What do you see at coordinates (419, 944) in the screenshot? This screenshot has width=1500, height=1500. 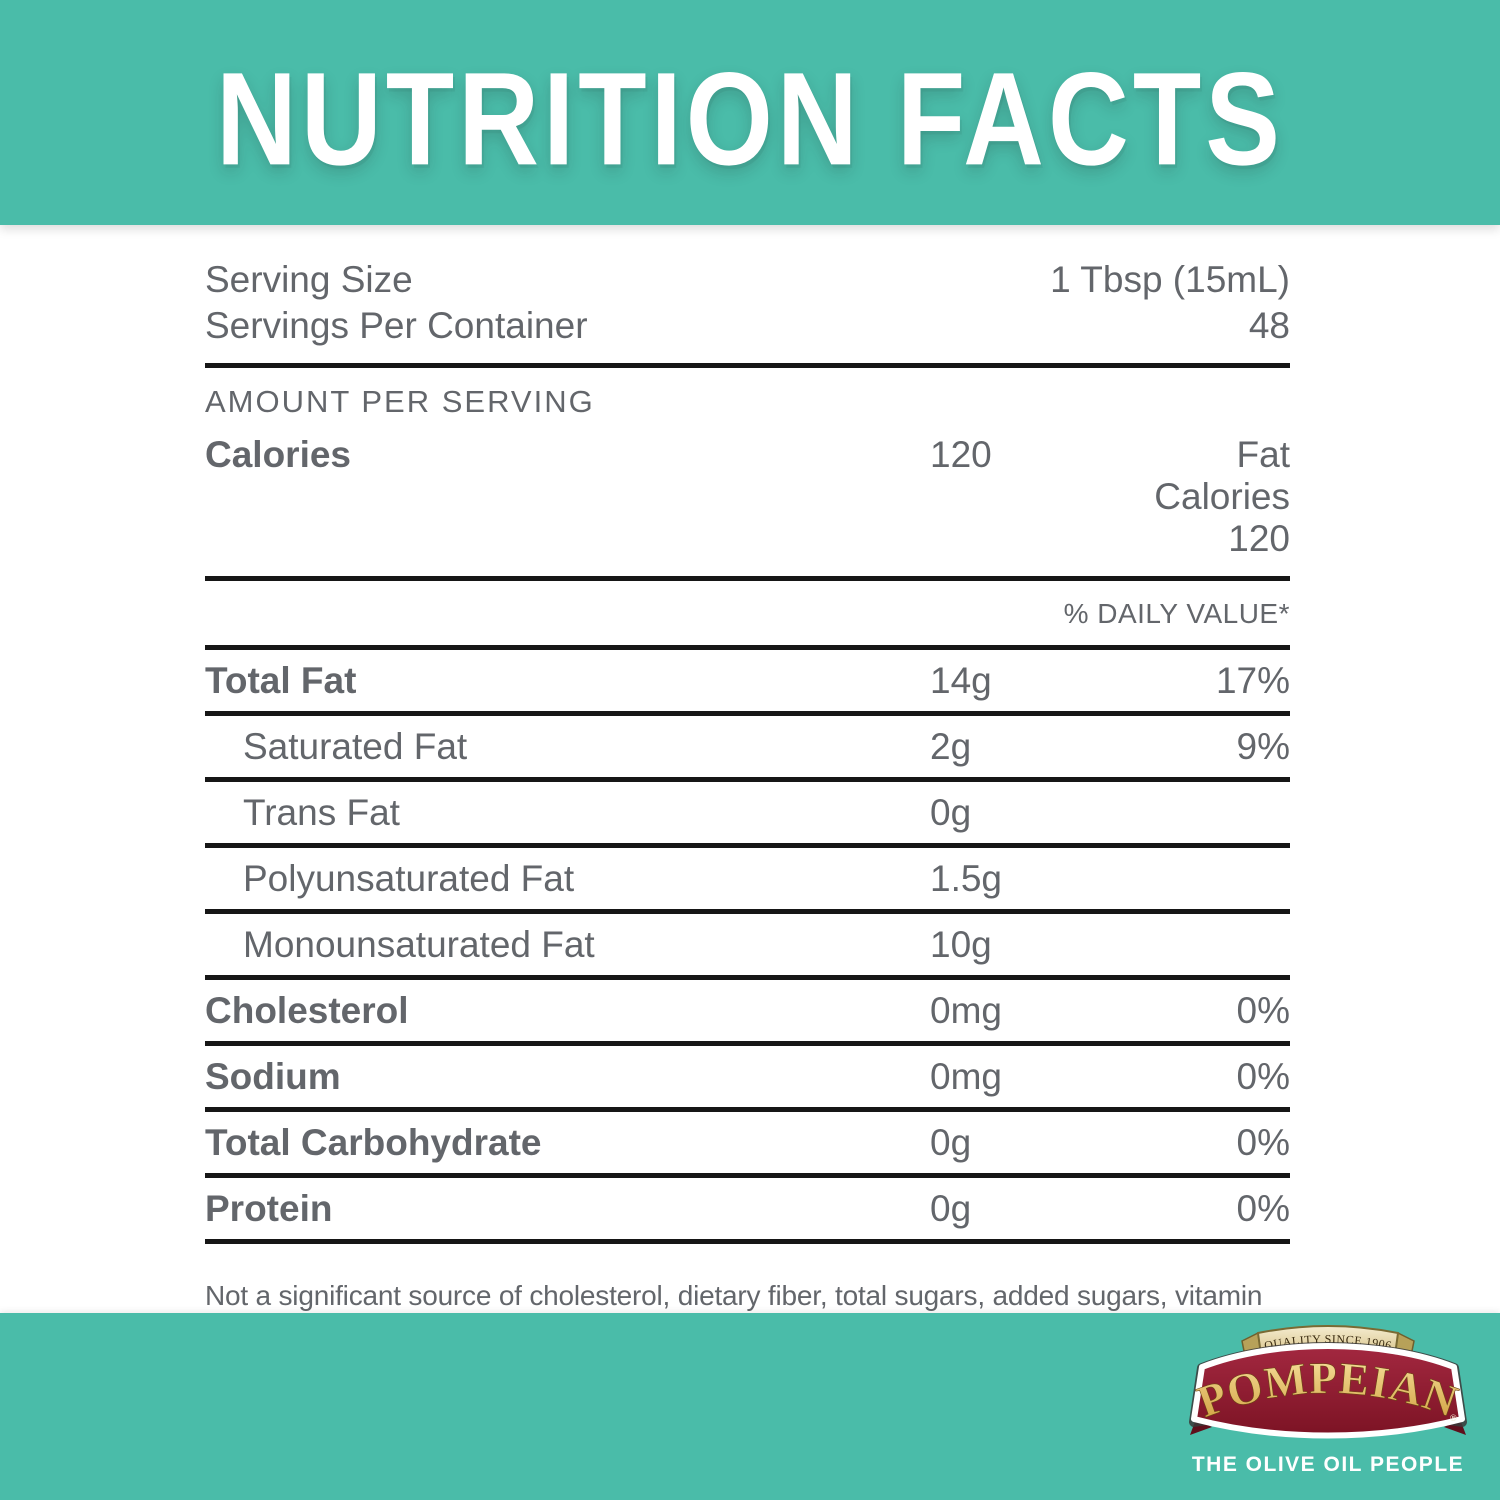 I see `nutrient-label: Monounsaturated Fat` at bounding box center [419, 944].